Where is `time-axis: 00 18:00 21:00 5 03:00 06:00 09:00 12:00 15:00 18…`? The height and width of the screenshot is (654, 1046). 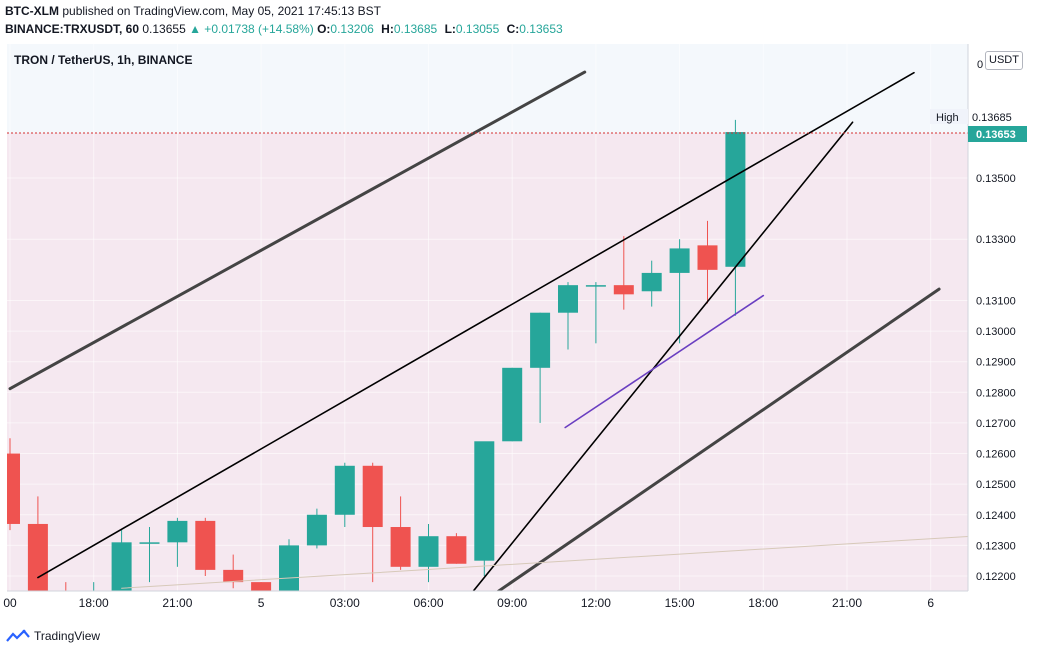
time-axis: 00 18:00 21:00 5 03:00 06:00 09:00 12:00 15:00 18… is located at coordinates (468, 603).